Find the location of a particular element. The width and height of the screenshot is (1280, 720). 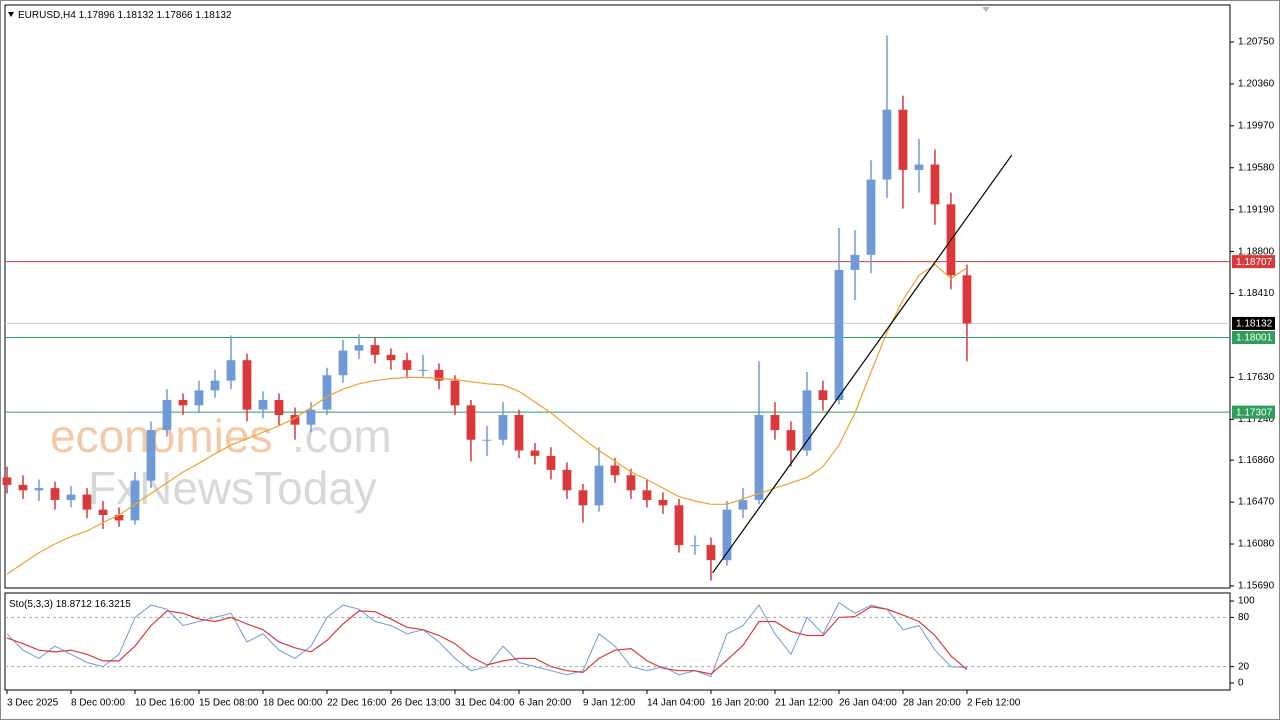

stoch-y-tick-label: 20 is located at coordinates (1244, 666).